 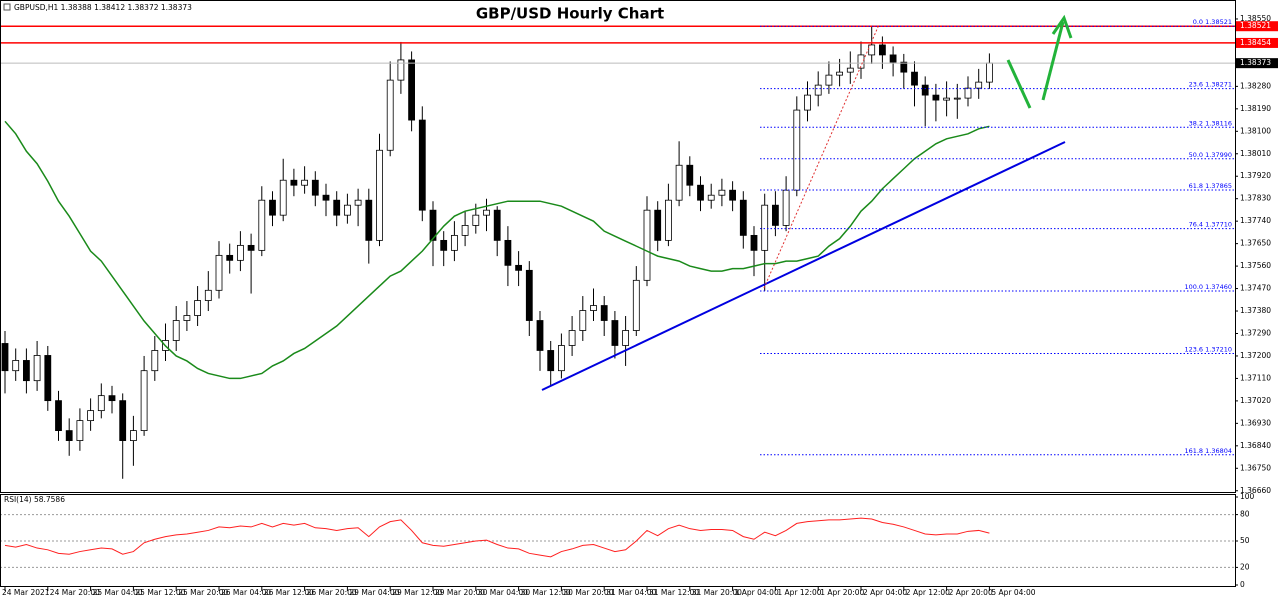 What do you see at coordinates (7, 7) in the screenshot?
I see `symbol-icon` at bounding box center [7, 7].